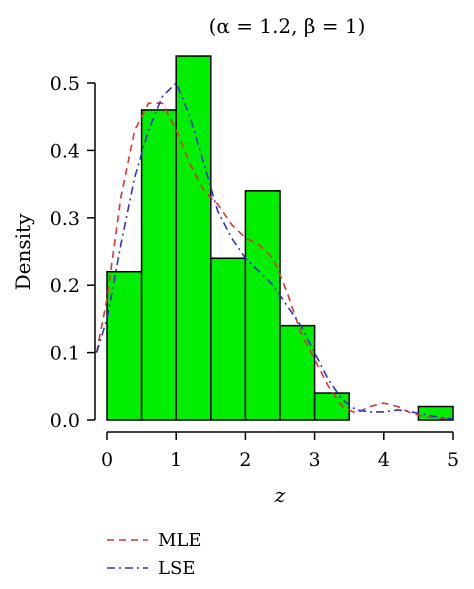  I want to click on chart-title: (α = 1.2, β = 1), so click(287, 26).